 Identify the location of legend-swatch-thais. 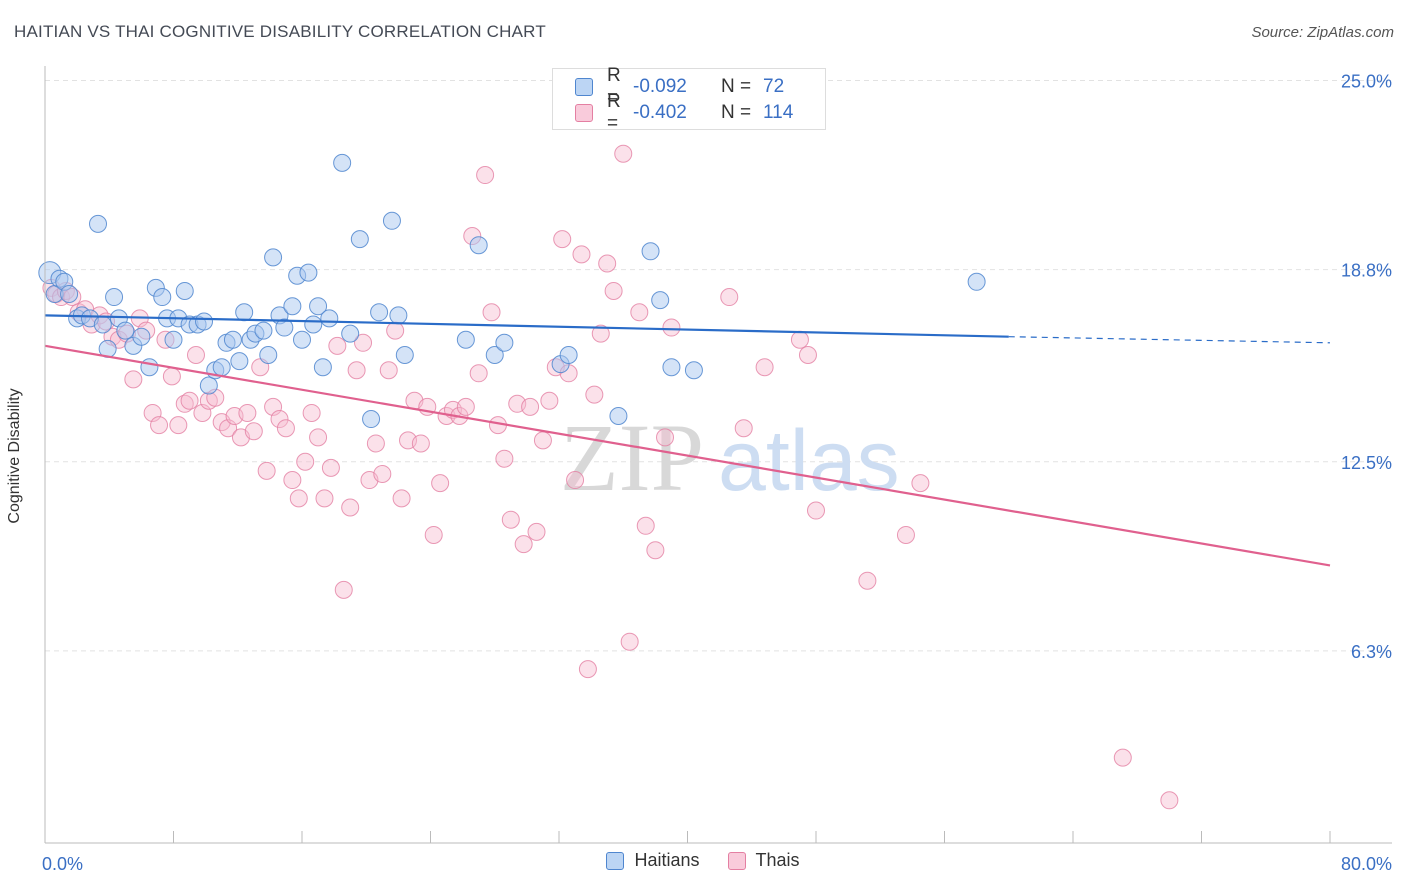
(736, 860).